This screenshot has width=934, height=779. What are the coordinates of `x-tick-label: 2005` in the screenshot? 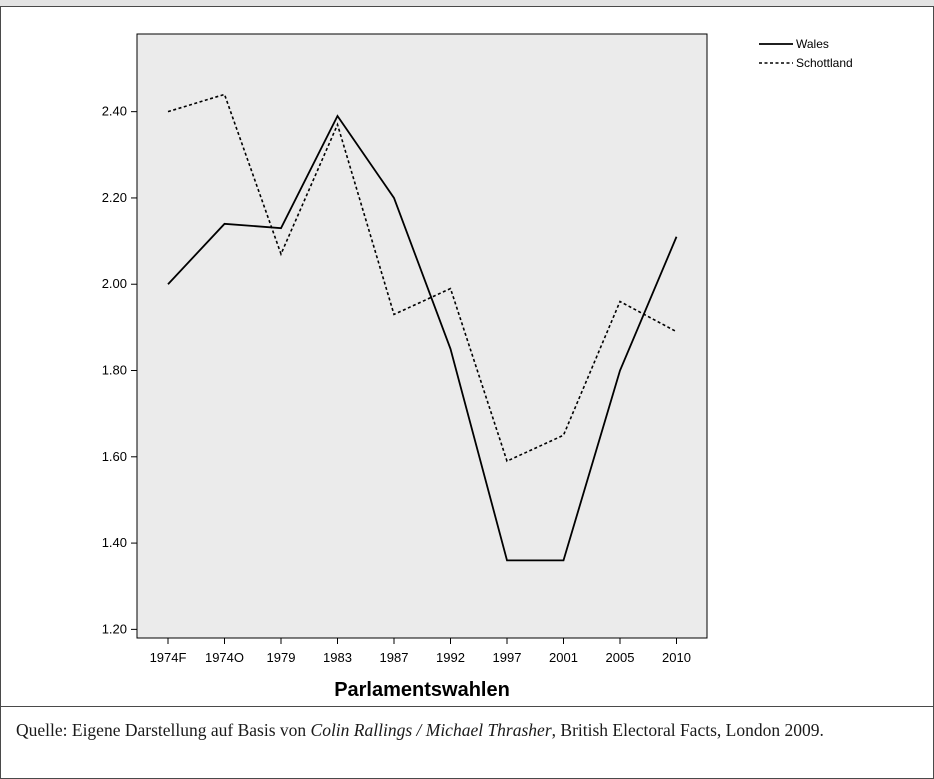 It's located at (620, 657).